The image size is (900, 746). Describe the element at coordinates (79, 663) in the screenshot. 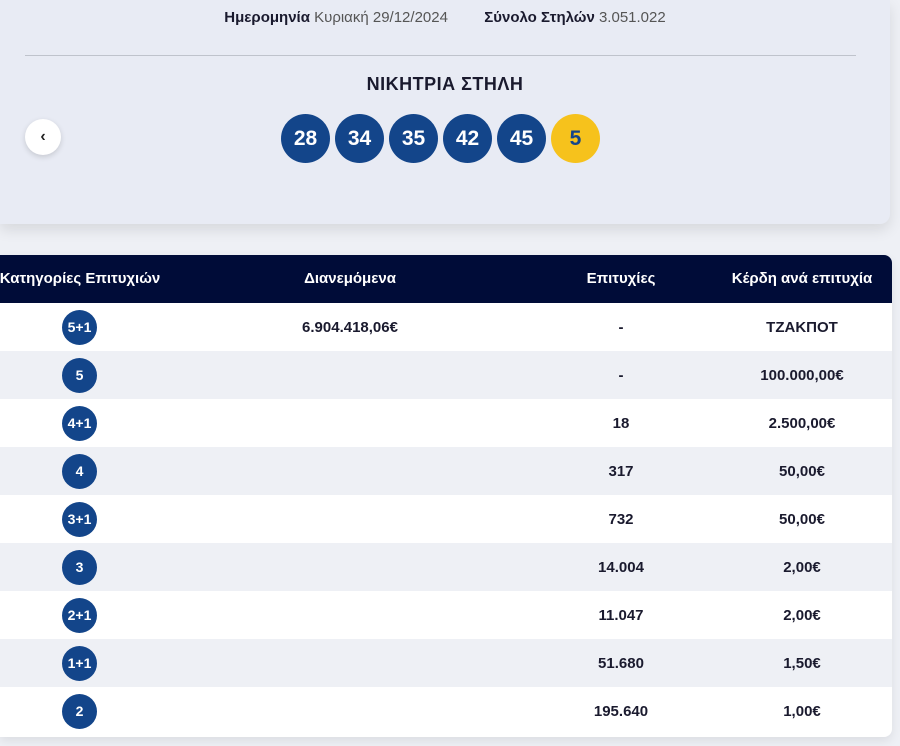

I see `category-badge: 1+1` at that location.